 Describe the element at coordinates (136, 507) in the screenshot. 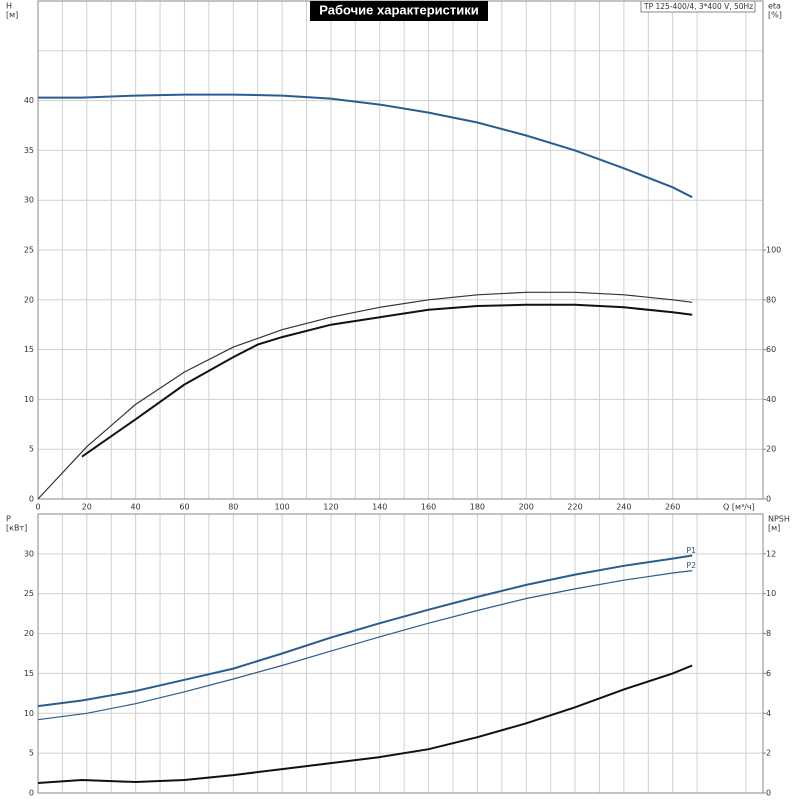

I see `x-tick-label: 40` at that location.